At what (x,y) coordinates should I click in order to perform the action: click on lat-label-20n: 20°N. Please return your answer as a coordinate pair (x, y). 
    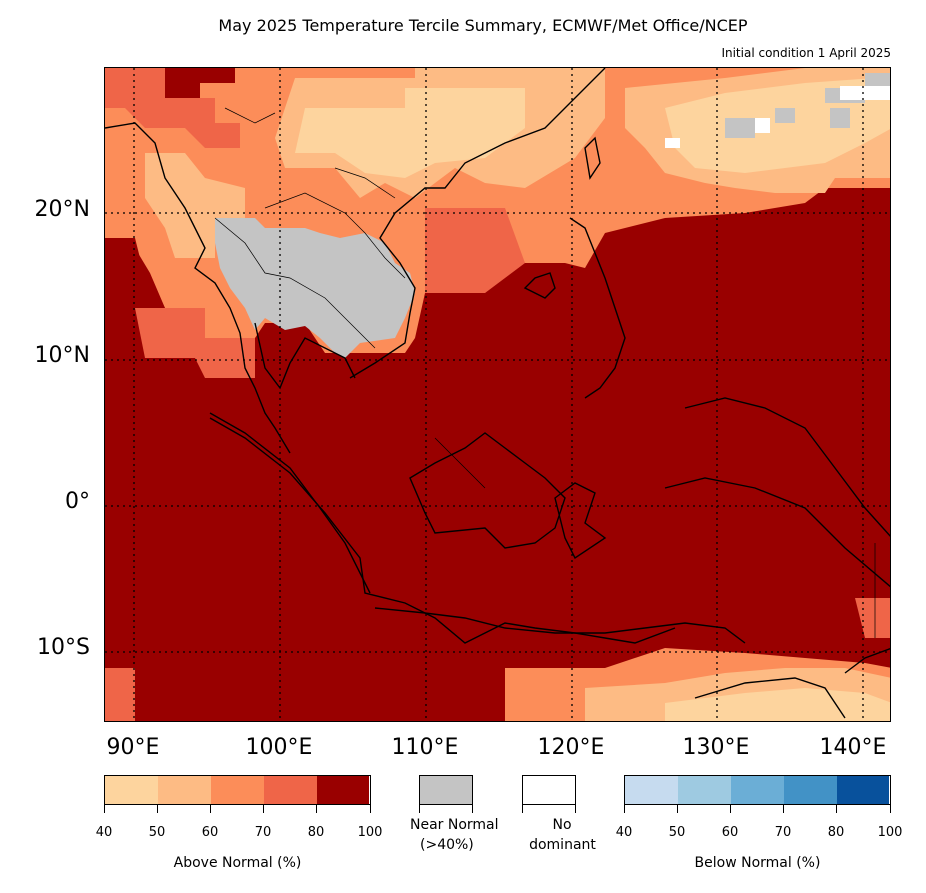
    Looking at the image, I should click on (62, 209).